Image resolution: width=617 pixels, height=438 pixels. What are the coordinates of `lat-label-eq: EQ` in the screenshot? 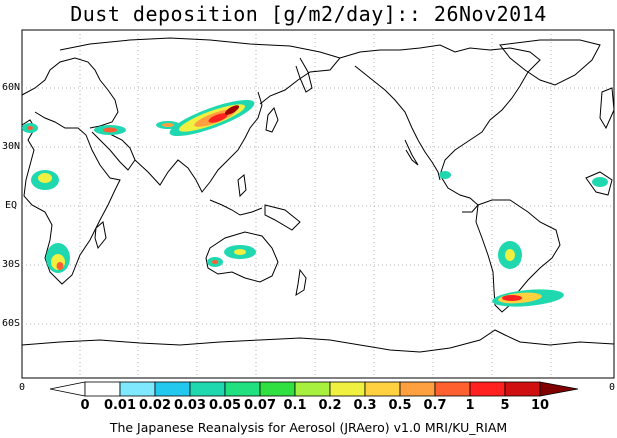 It's located at (11, 205).